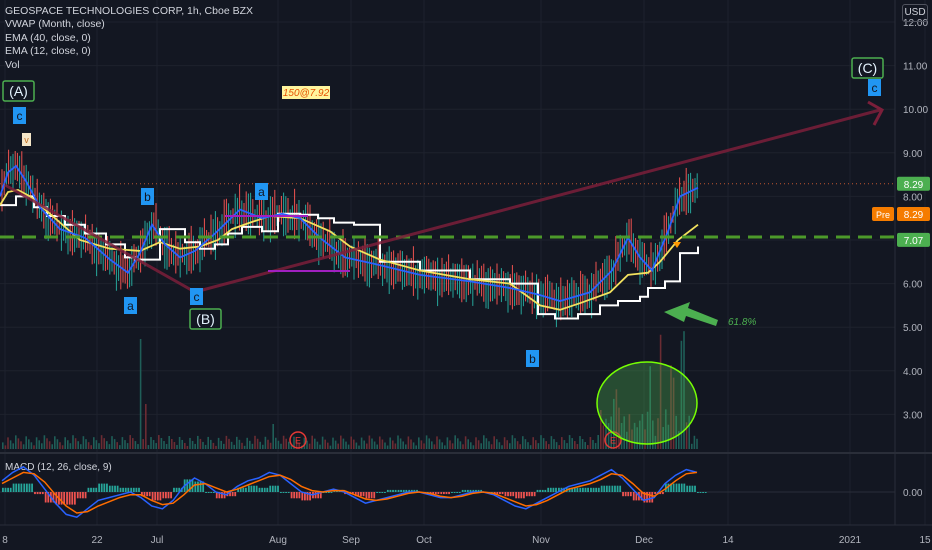 The width and height of the screenshot is (932, 550). I want to click on vwap-legend: VWAP (Month, close), so click(55, 24).